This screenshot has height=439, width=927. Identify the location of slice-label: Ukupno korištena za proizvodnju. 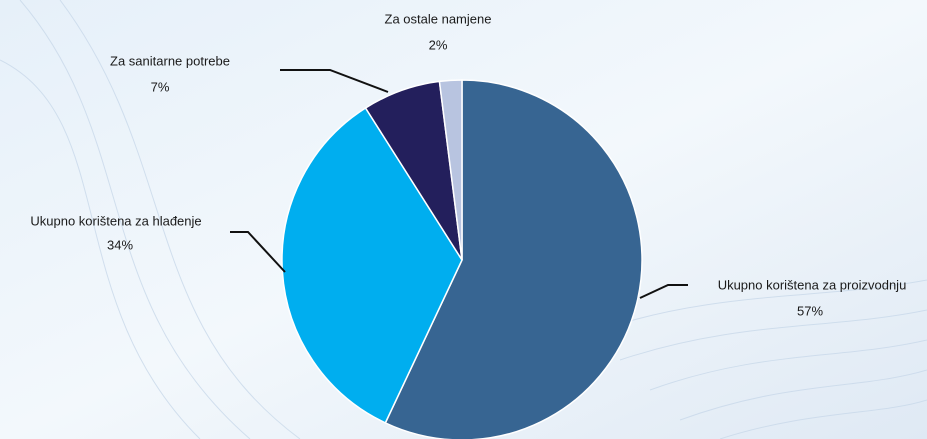
(812, 284).